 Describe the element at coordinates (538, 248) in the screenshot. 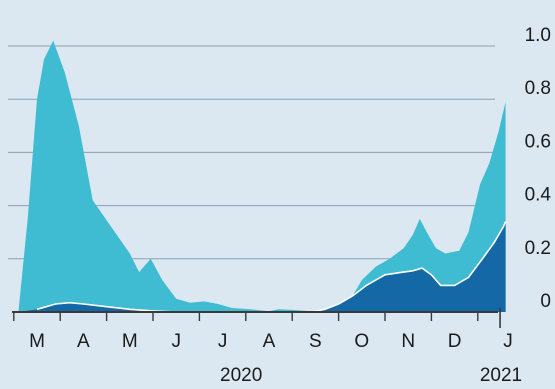

I see `y-tick-label: 0.2` at that location.